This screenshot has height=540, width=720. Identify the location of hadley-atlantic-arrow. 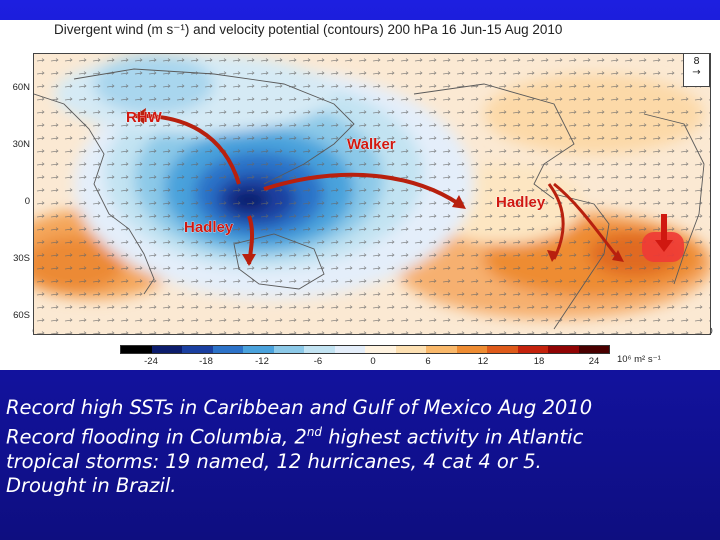
(556, 221).